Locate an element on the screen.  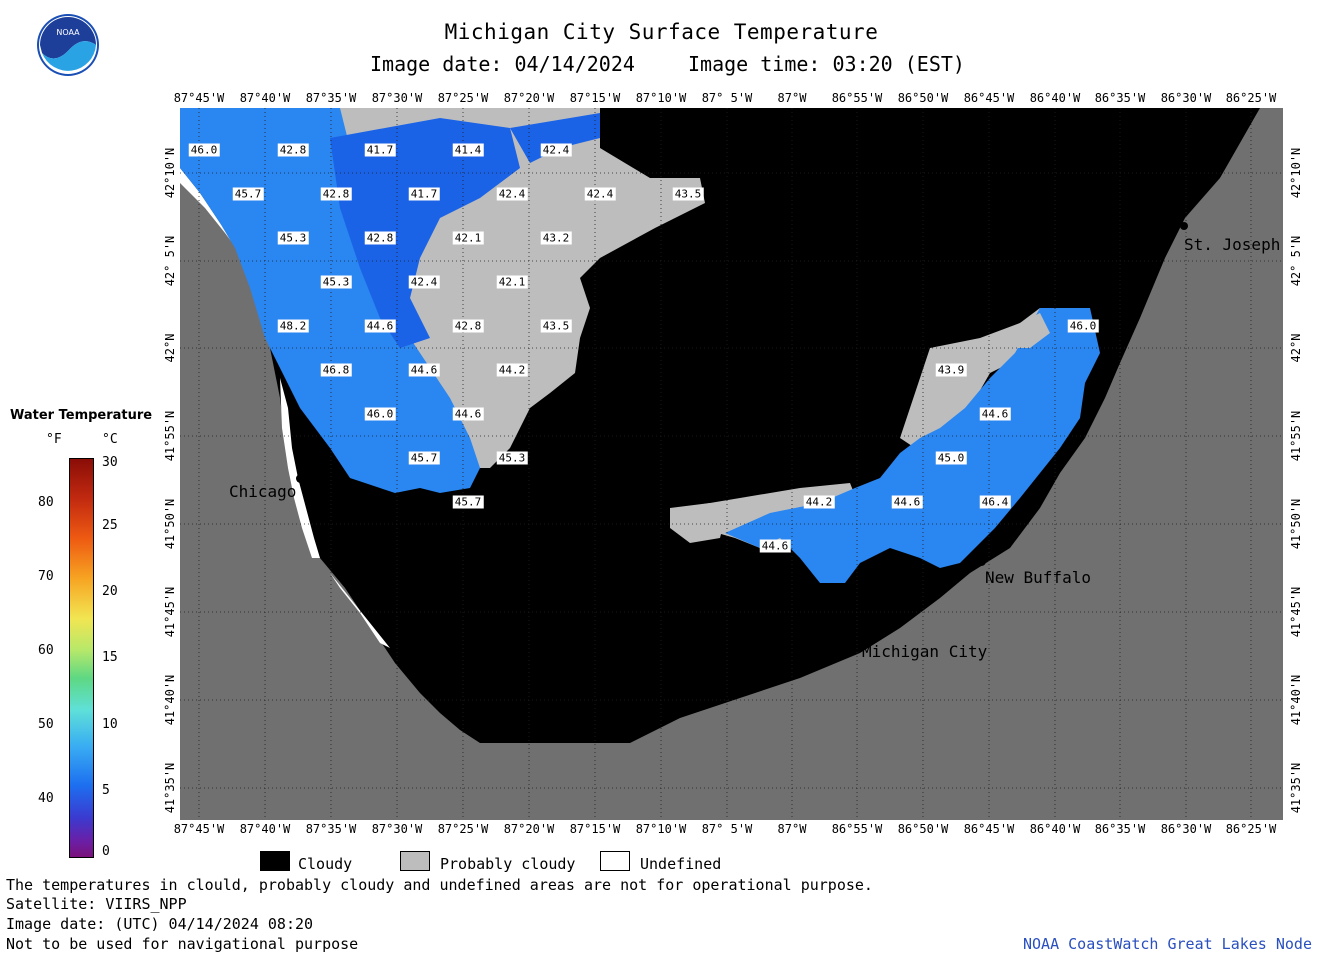
colorbar-c-tick: 15 is located at coordinates (110, 657).